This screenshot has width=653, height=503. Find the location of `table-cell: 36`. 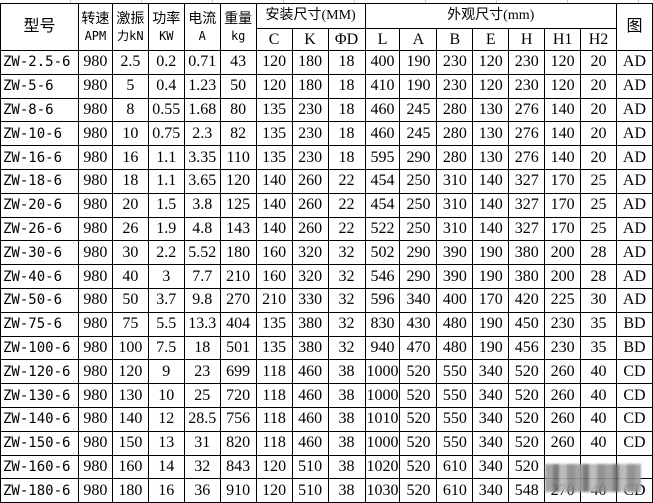

table-cell: 36 is located at coordinates (202, 490).